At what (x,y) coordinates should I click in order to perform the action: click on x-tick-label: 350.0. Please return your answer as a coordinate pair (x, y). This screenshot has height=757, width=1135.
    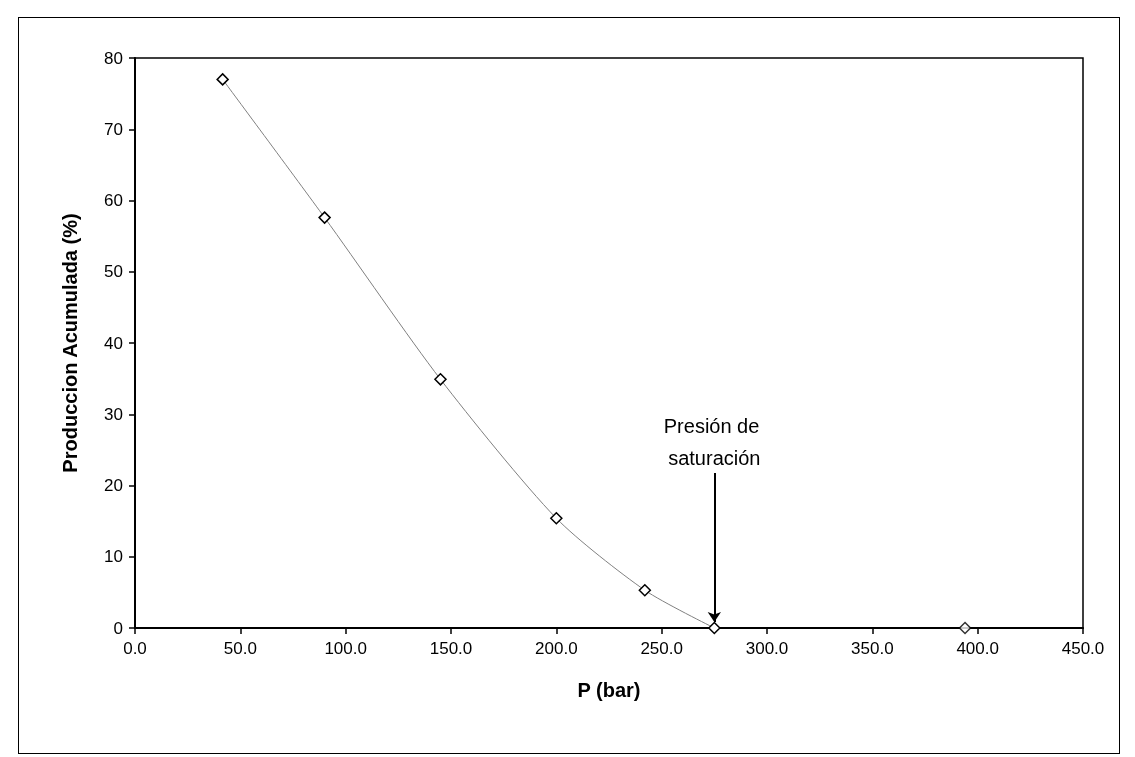
    Looking at the image, I should click on (872, 648).